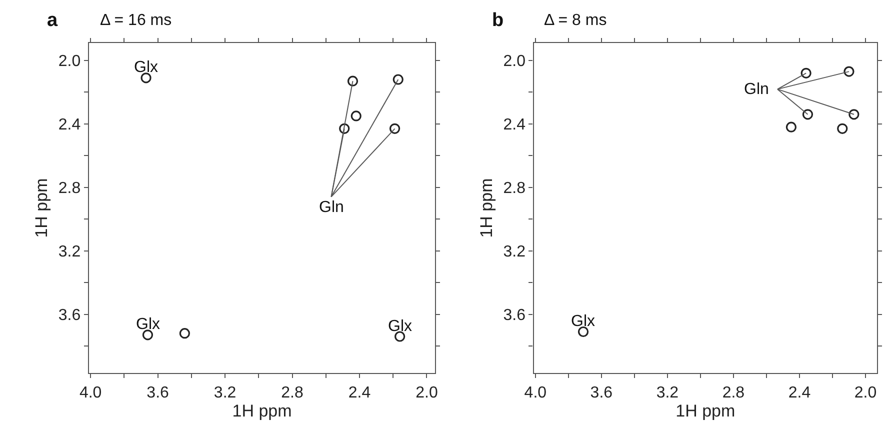 This screenshot has height=434, width=883. What do you see at coordinates (52, 20) in the screenshot?
I see `text: a` at bounding box center [52, 20].